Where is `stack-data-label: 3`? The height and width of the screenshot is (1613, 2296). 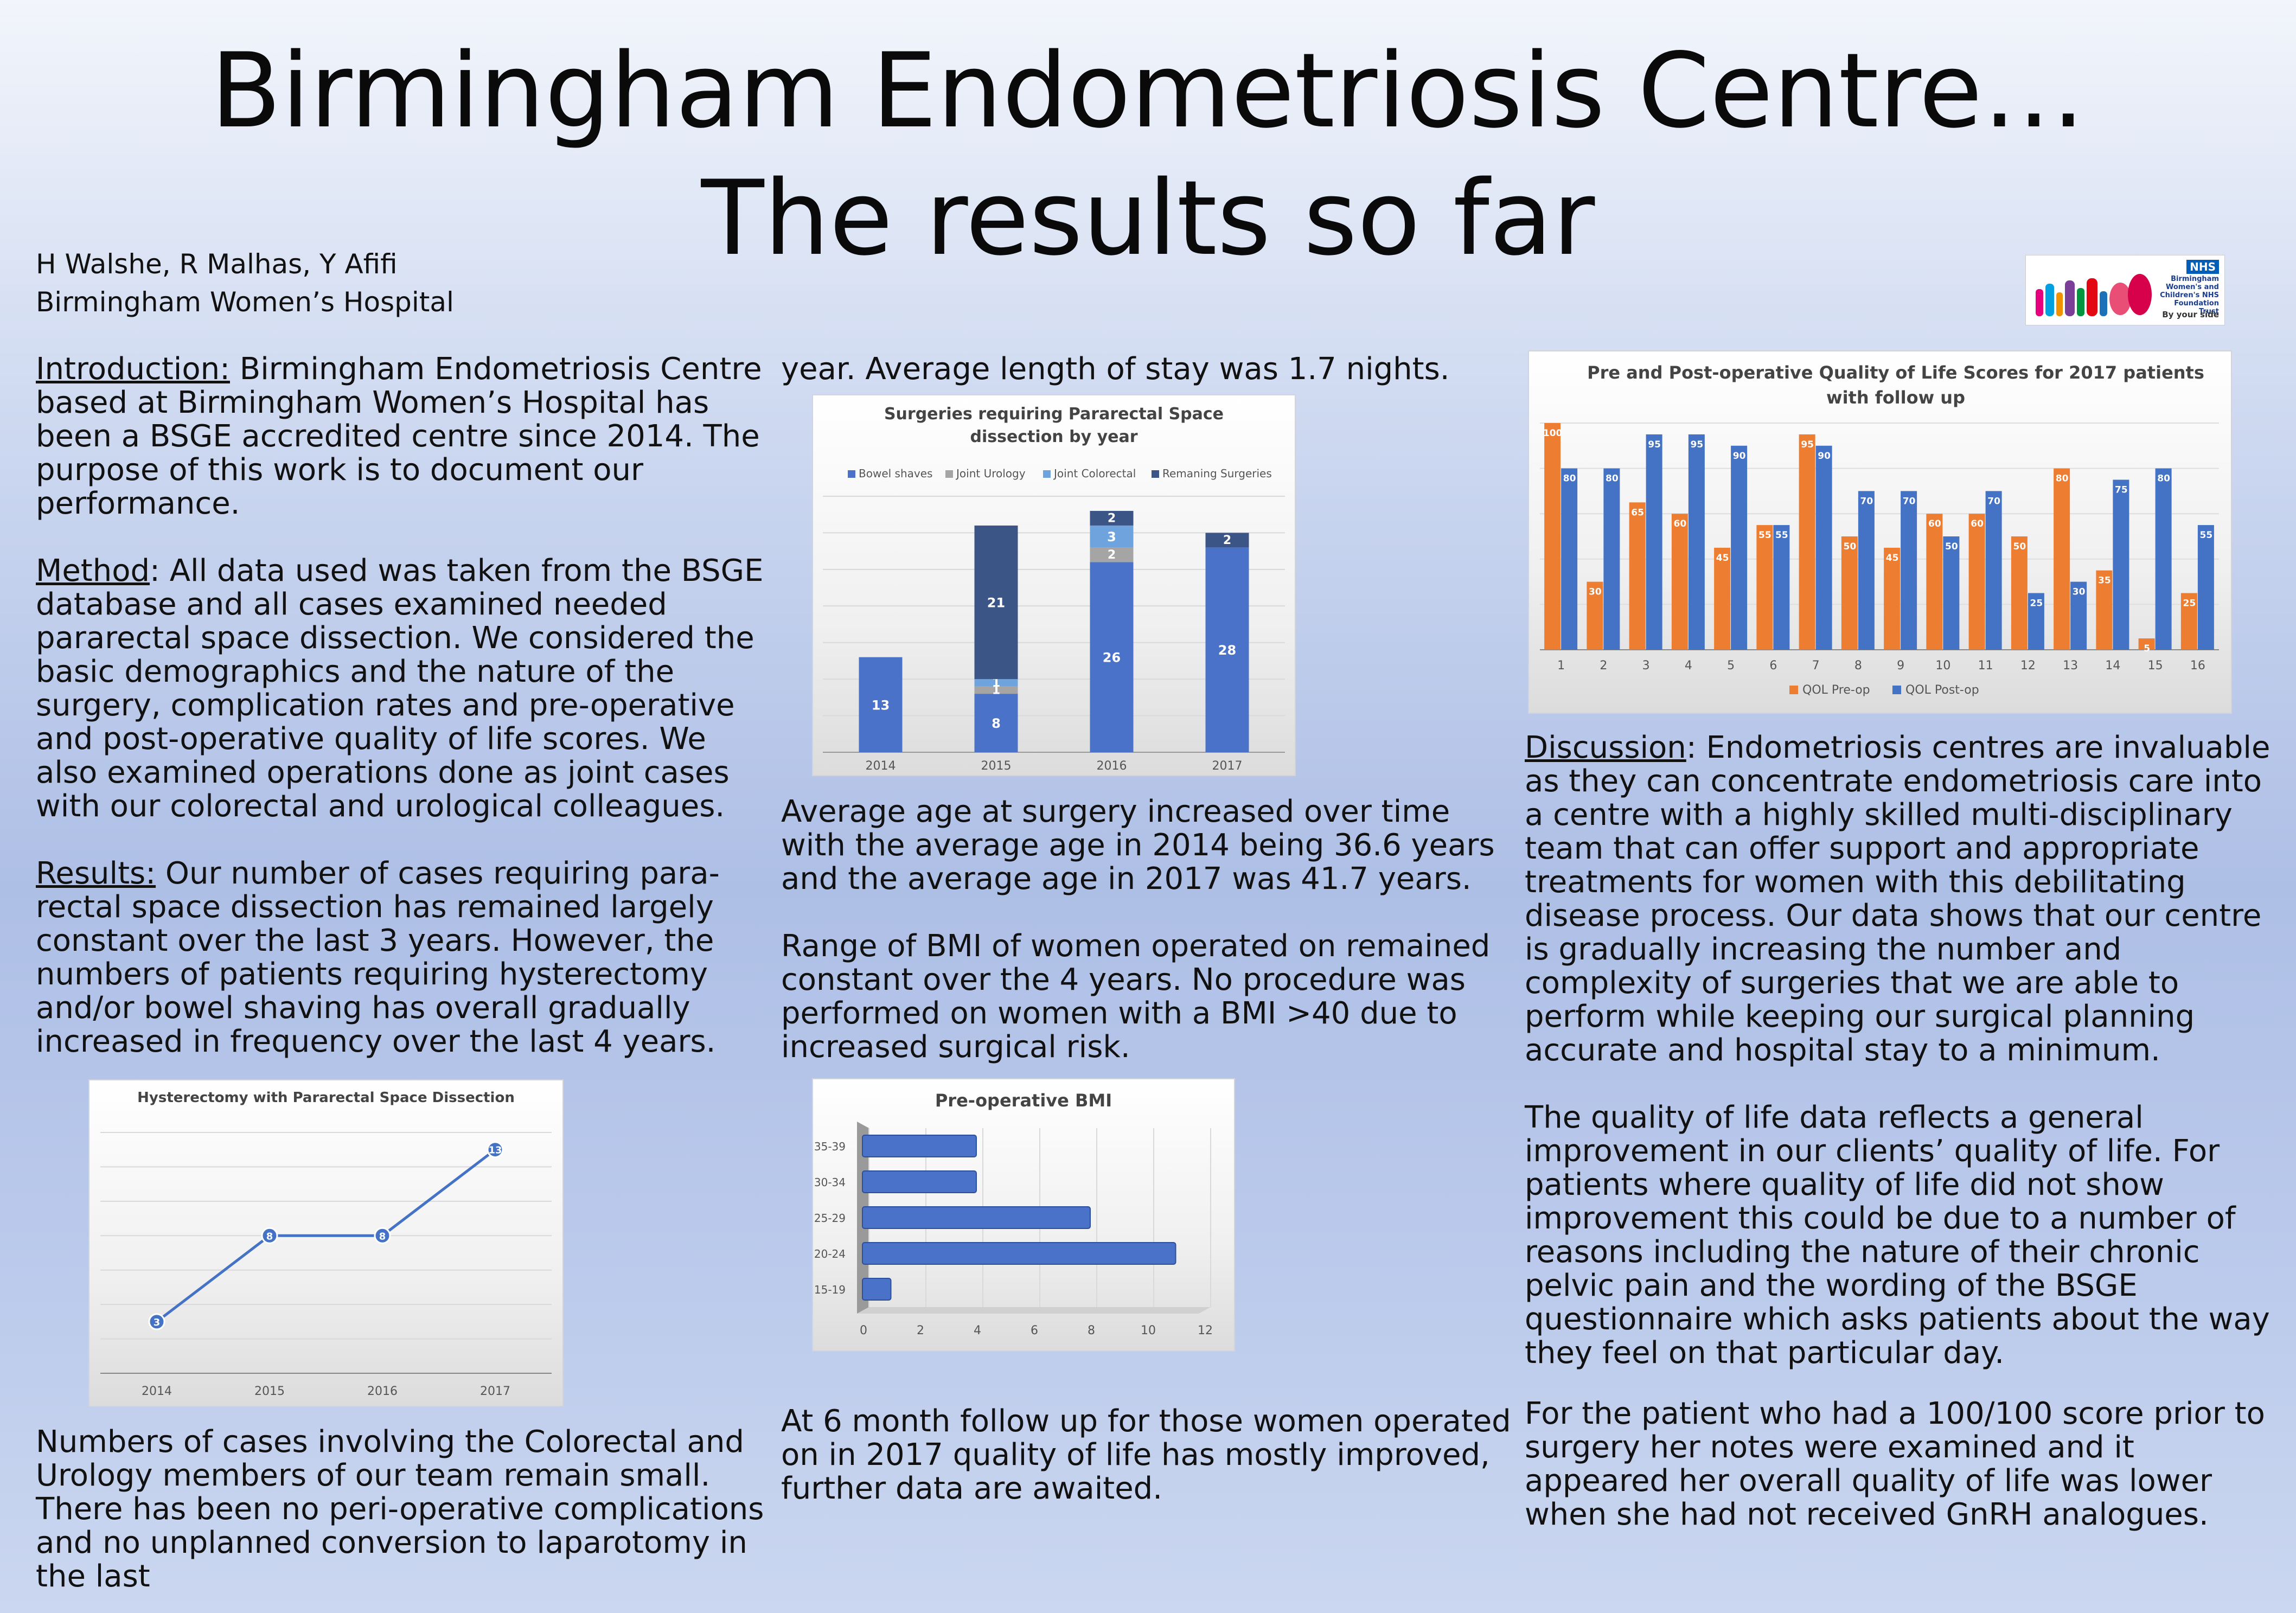 stack-data-label: 3 is located at coordinates (1112, 537).